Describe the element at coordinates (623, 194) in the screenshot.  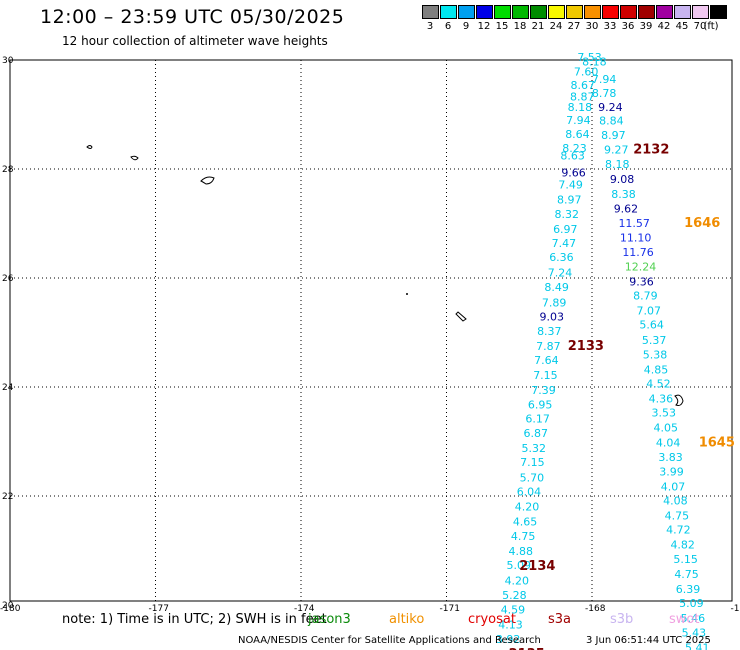
I see `swh-value: 8.38` at that location.